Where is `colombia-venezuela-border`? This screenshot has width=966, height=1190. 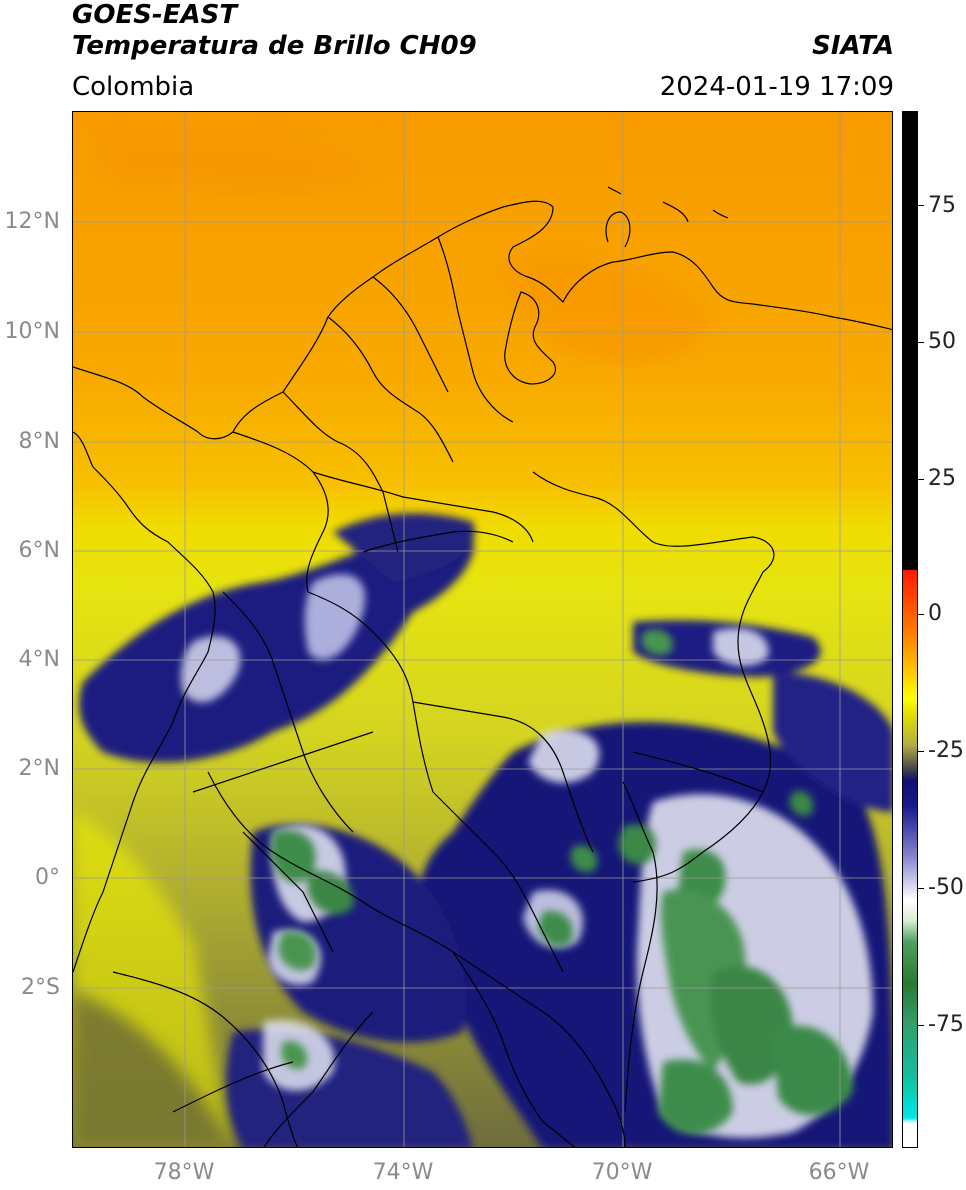
colombia-venezuela-border is located at coordinates (653, 677).